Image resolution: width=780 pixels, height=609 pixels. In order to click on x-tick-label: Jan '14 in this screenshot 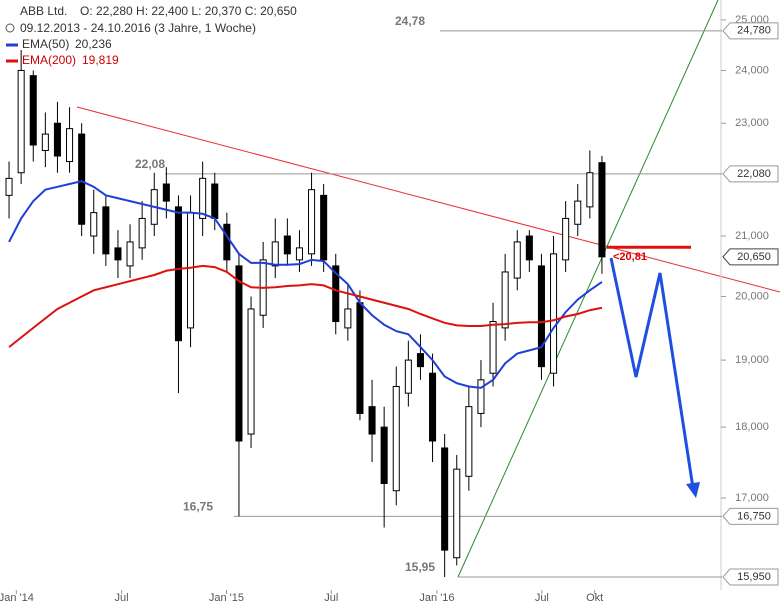, I will do `click(17, 598)`.